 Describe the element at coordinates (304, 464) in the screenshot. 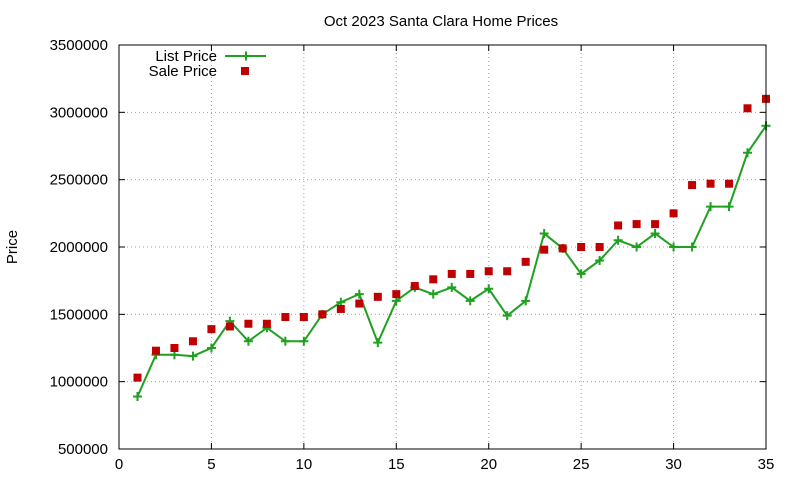

I see `x-tick-label: 10` at that location.